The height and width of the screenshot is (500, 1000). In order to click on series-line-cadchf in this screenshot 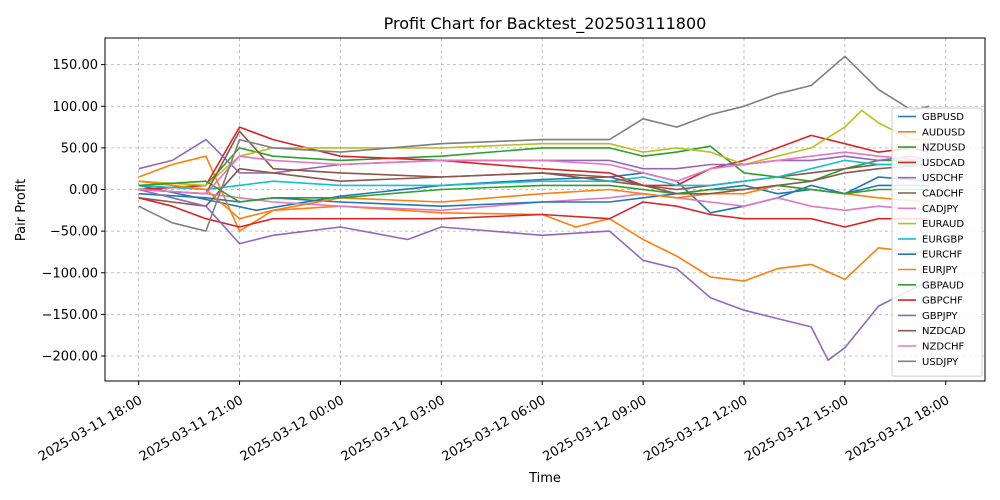, I will do `click(533, 185)`.